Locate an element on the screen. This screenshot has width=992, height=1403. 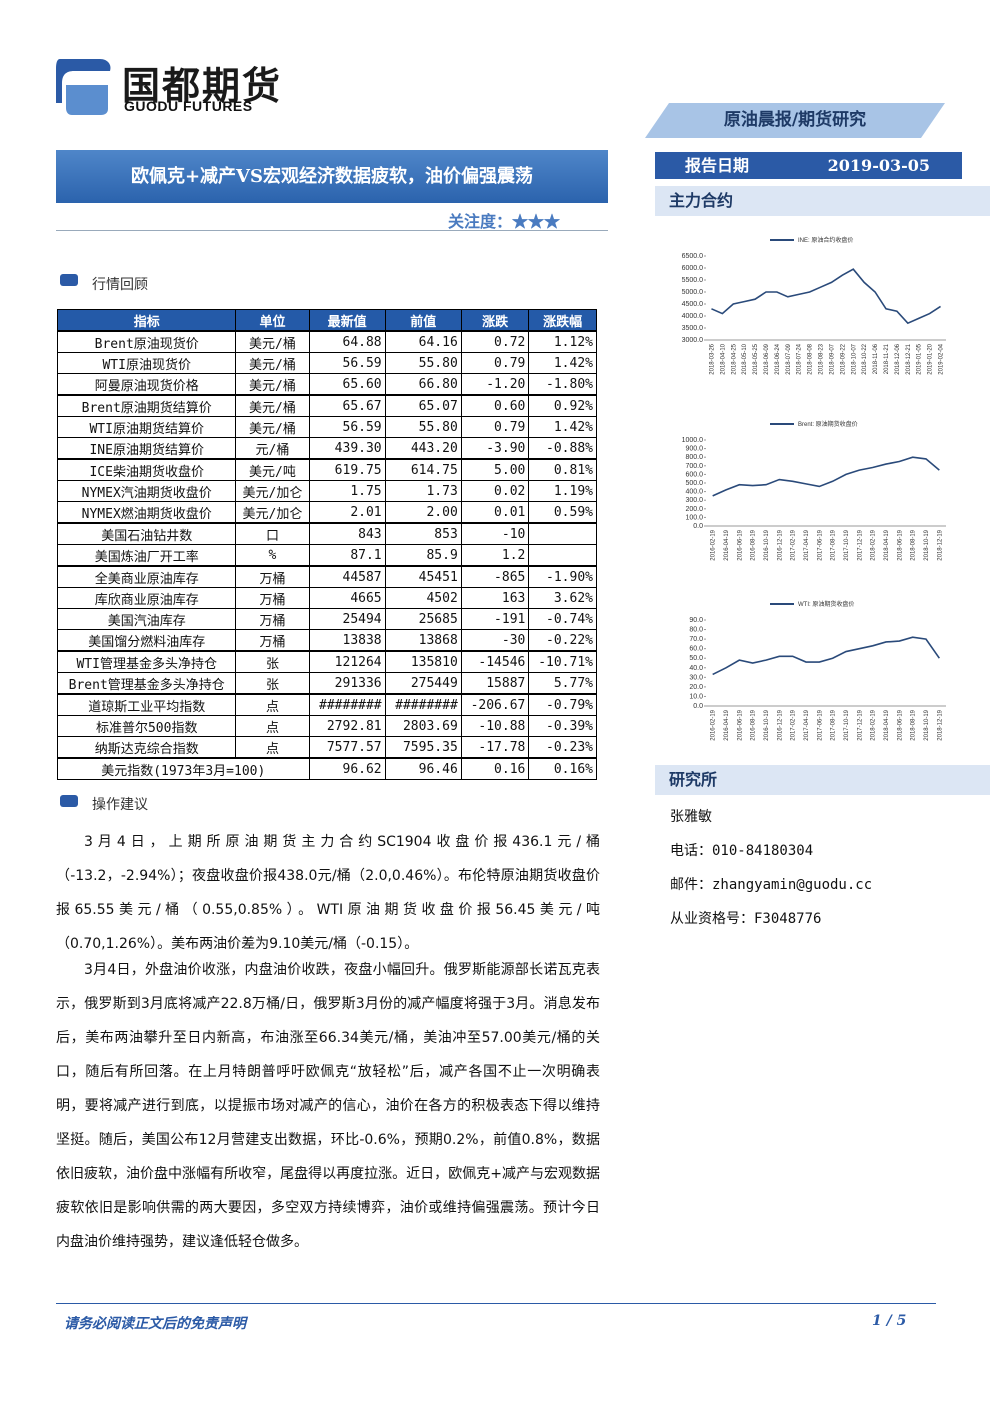
table-row: 库欣商业原油库存 万桶 4665 4502 163 3.62% is located at coordinates (326, 598).